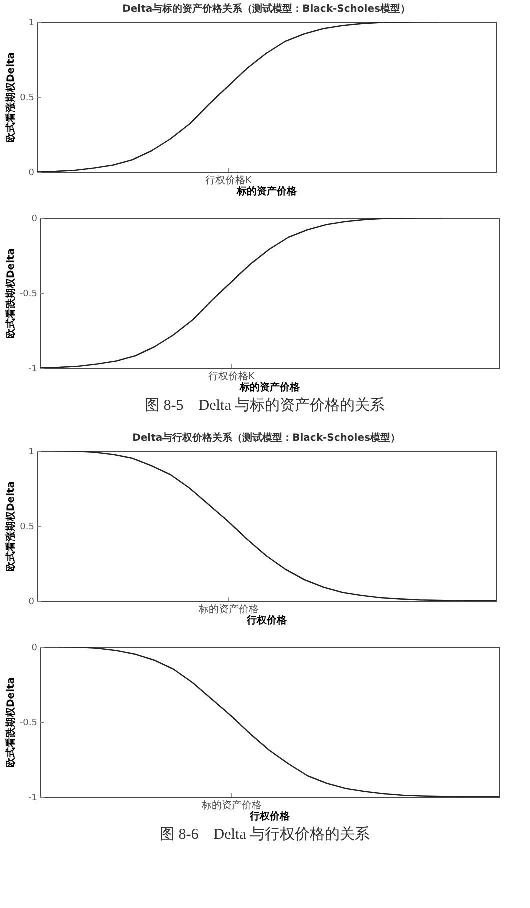 Image resolution: width=530 pixels, height=908 pixels. Describe the element at coordinates (265, 405) in the screenshot. I see `caption: 图 8-5 Delta 与标的资产价格的关系` at that location.